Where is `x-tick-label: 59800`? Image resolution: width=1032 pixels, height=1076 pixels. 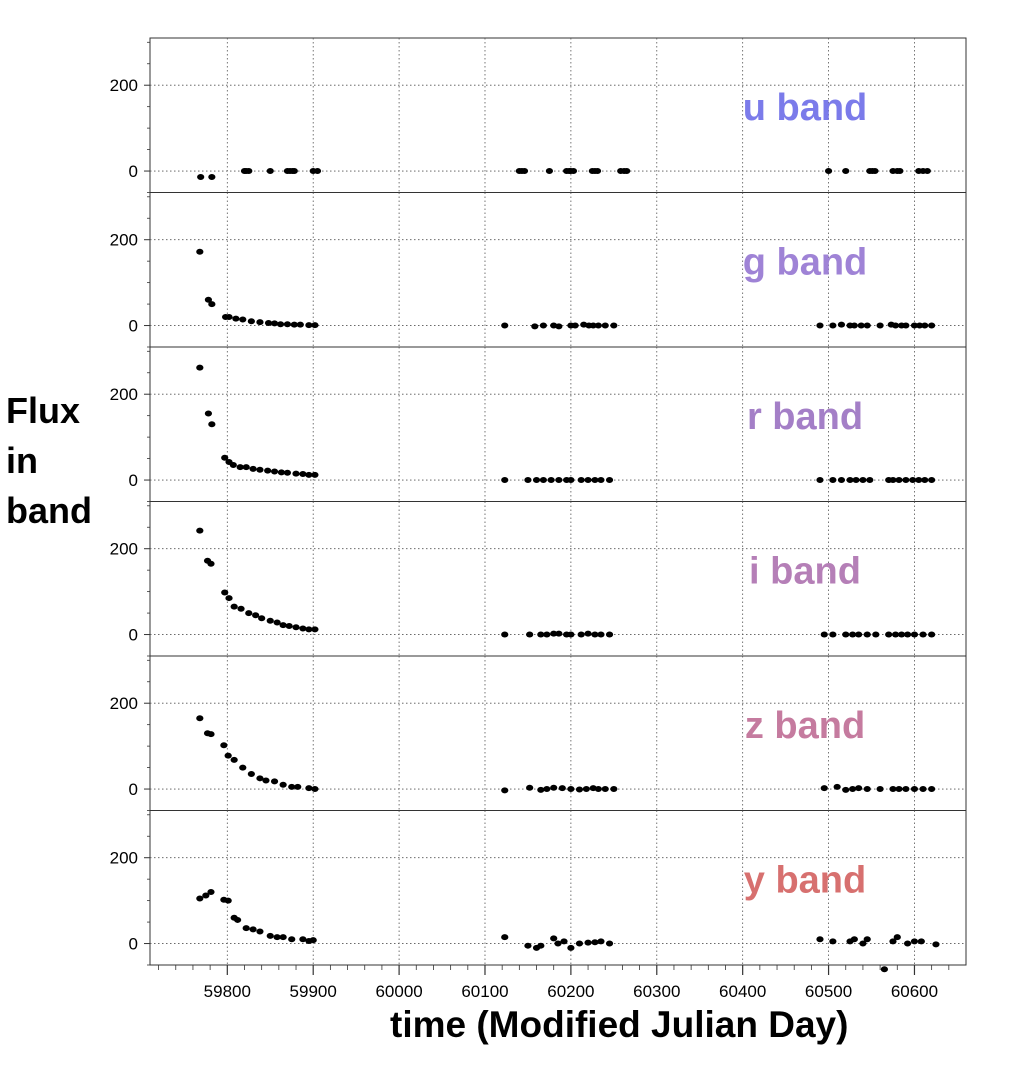
x-tick-label: 59800 is located at coordinates (227, 991).